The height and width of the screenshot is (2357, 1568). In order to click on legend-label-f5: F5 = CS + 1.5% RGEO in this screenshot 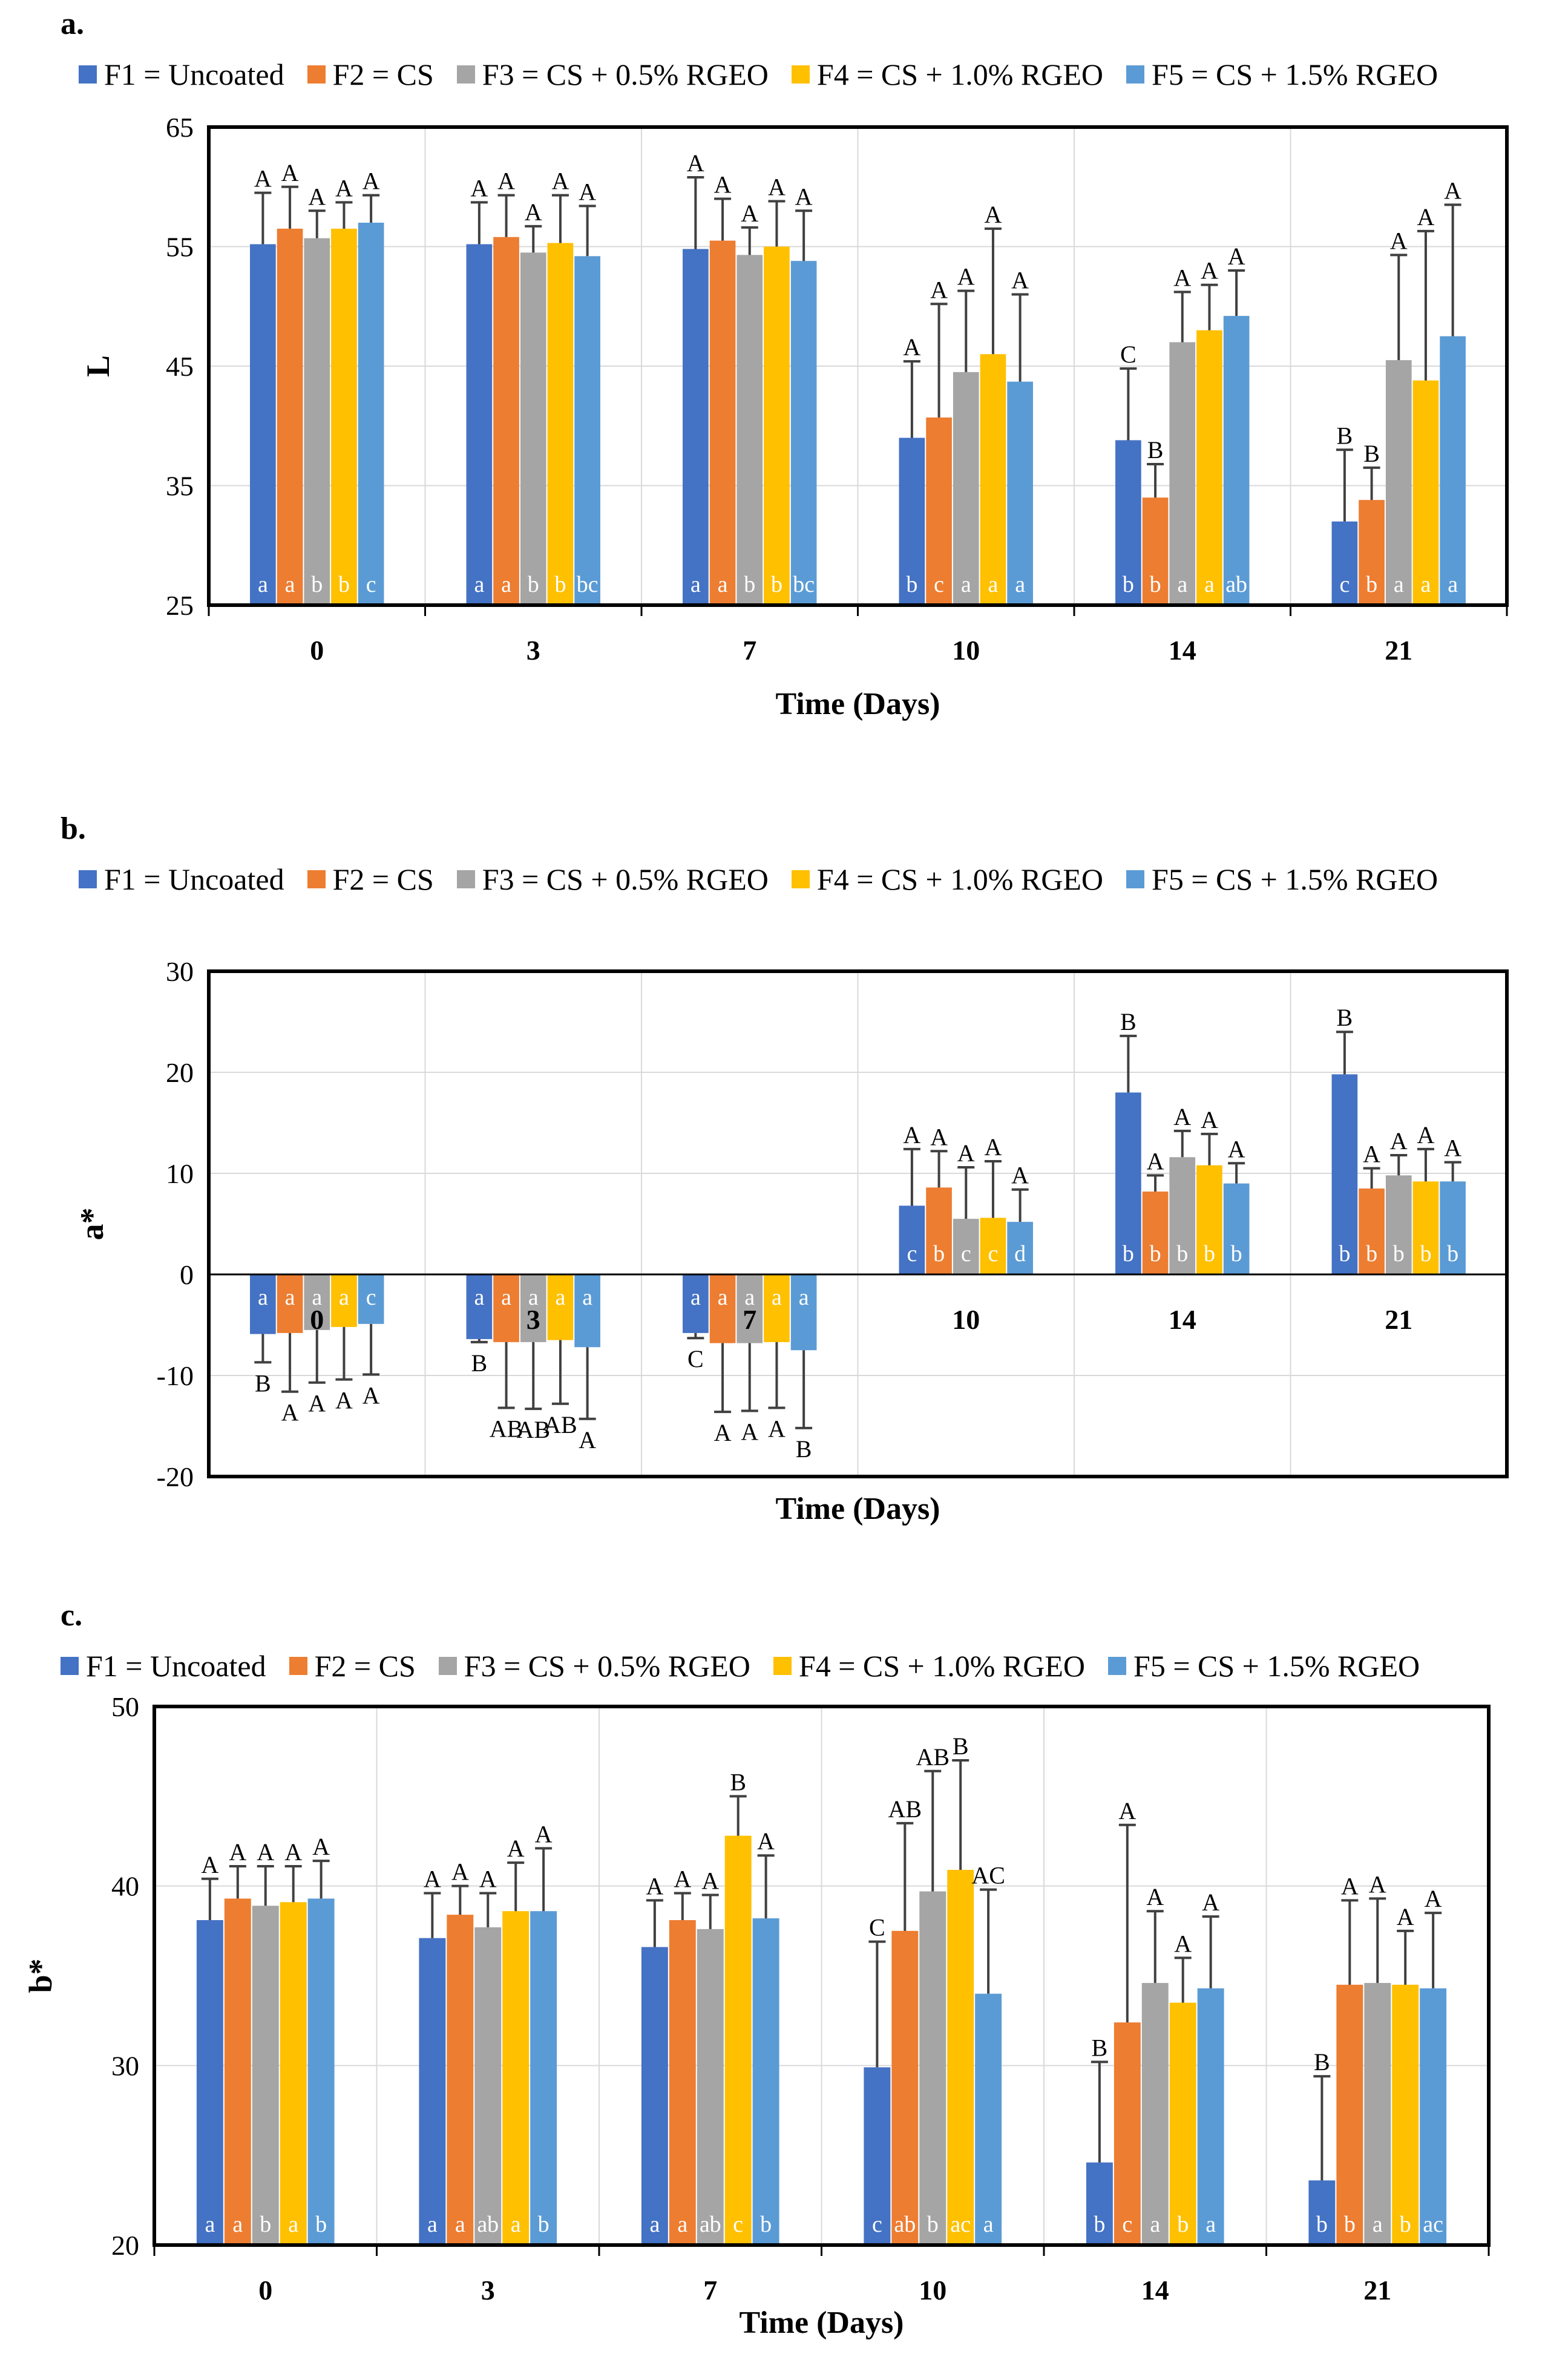, I will do `click(1276, 1666)`.